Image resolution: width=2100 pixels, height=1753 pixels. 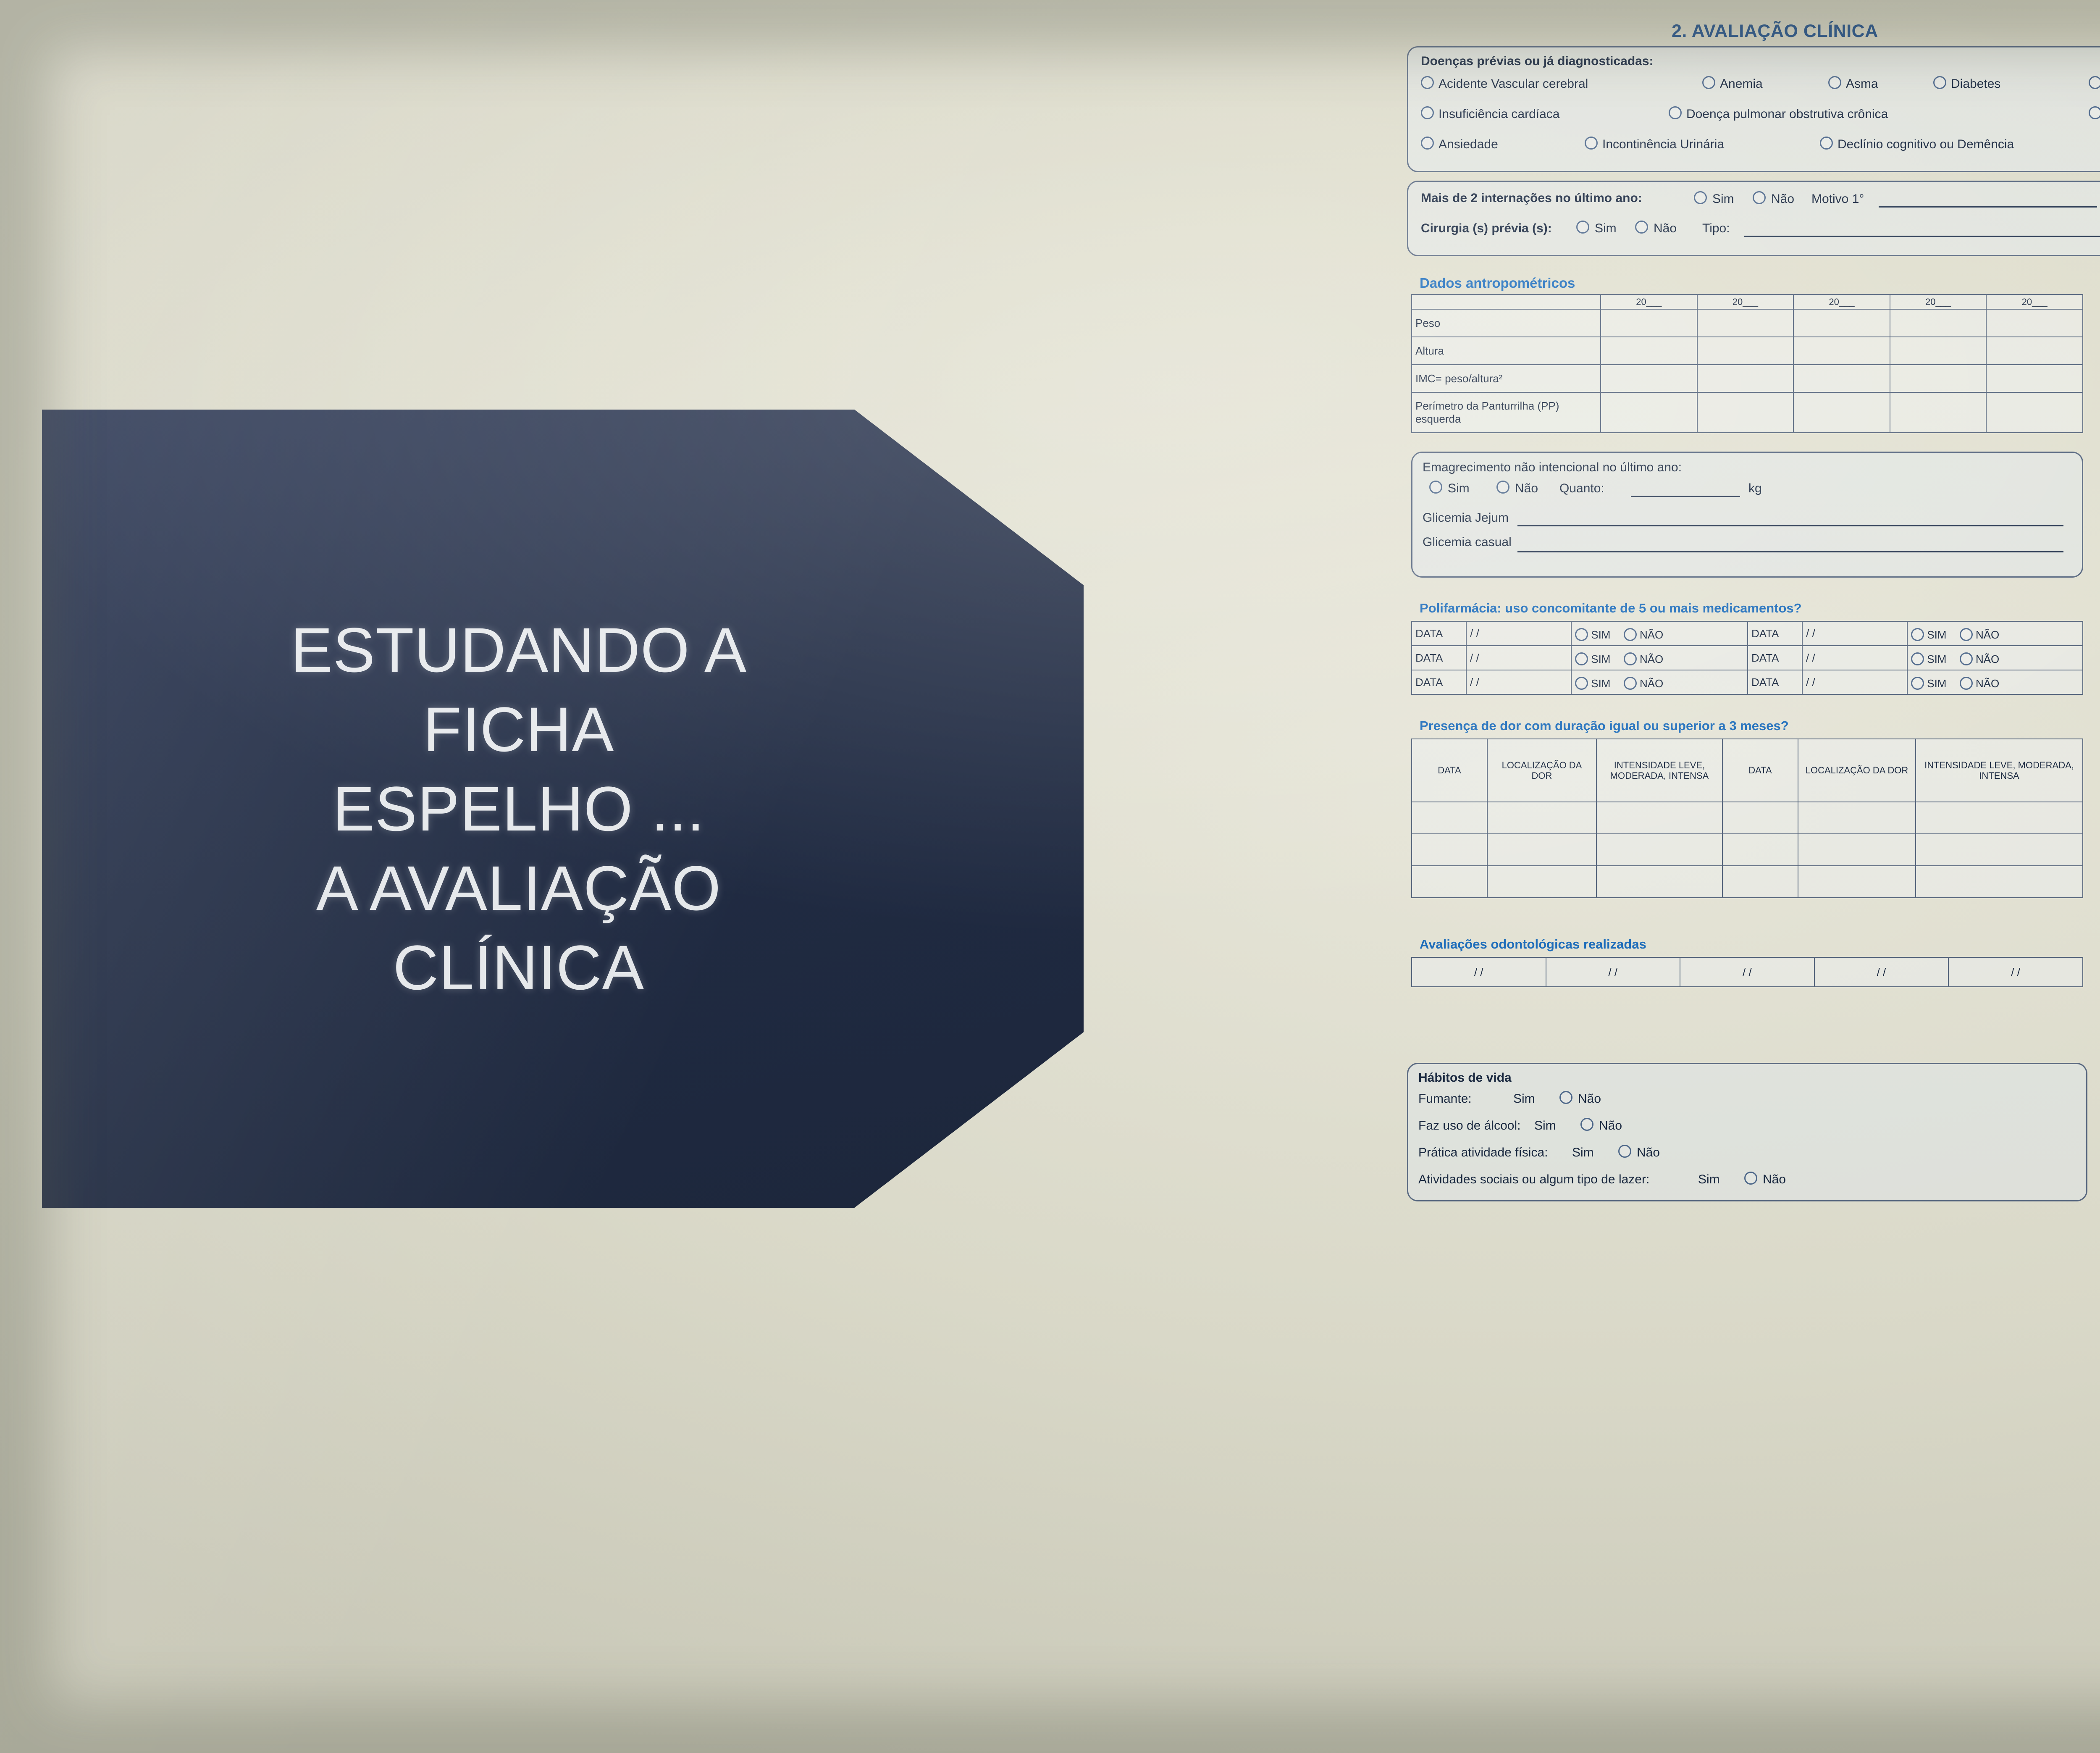 What do you see at coordinates (1708, 82) in the screenshot?
I see `radio-anemia` at bounding box center [1708, 82].